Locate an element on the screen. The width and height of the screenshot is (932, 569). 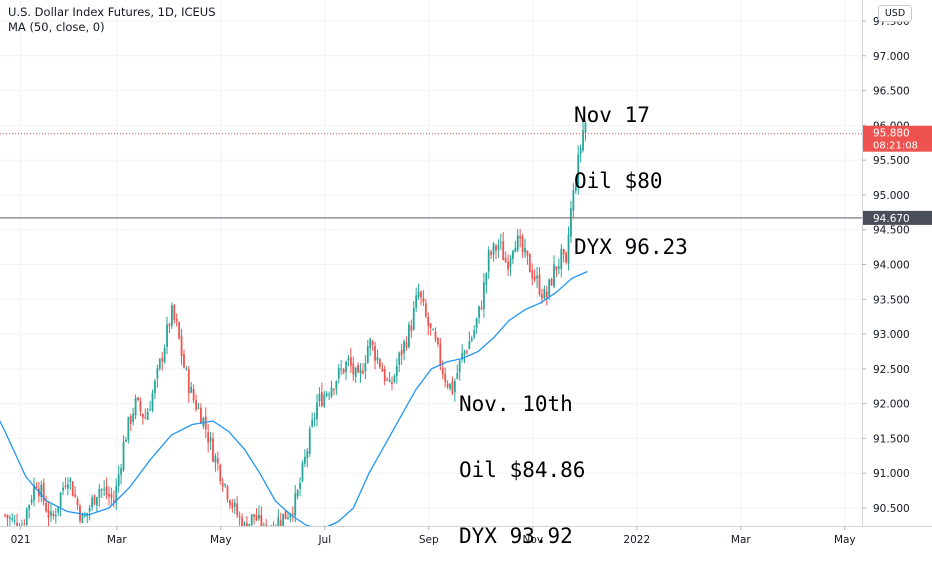
level-price-label-bg is located at coordinates (897, 217).